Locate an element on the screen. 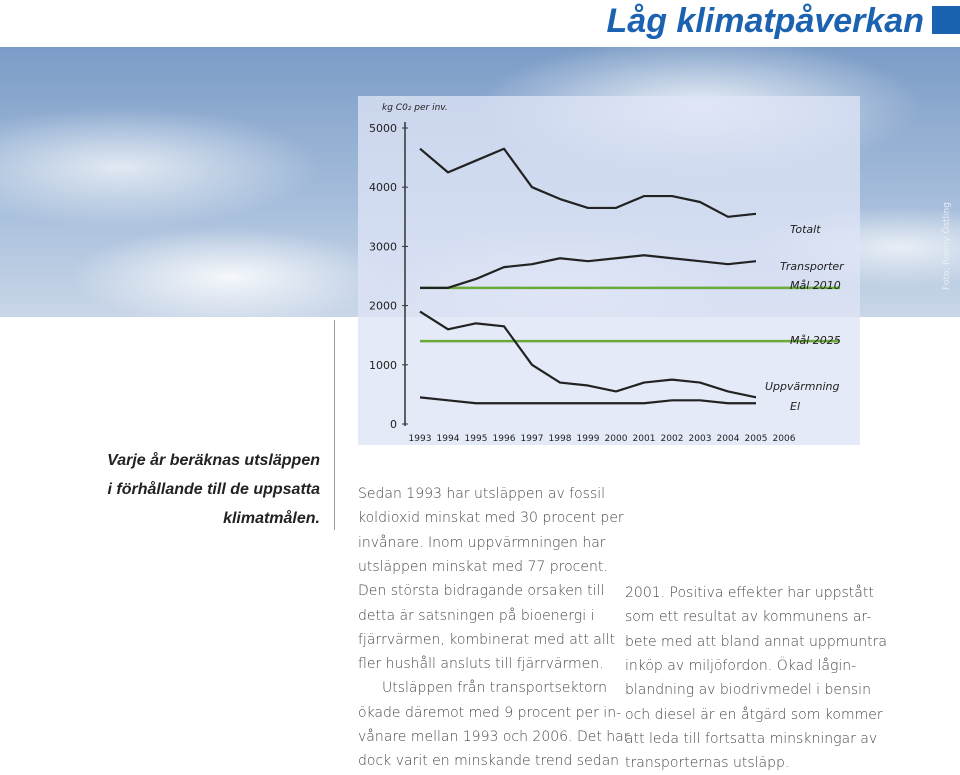 The image size is (960, 775). series-label: Uppvärmning is located at coordinates (802, 386).